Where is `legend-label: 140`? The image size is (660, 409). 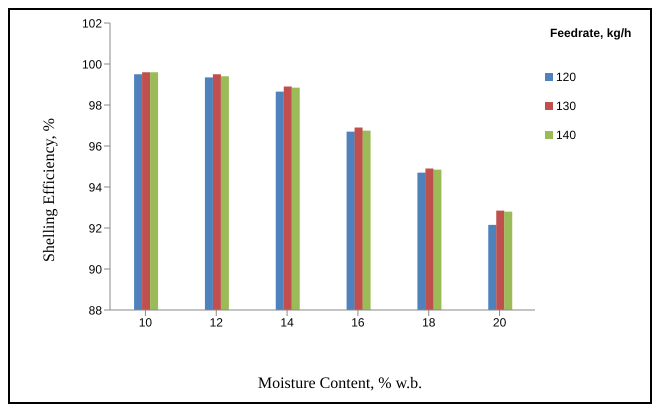
legend-label: 140 is located at coordinates (566, 135).